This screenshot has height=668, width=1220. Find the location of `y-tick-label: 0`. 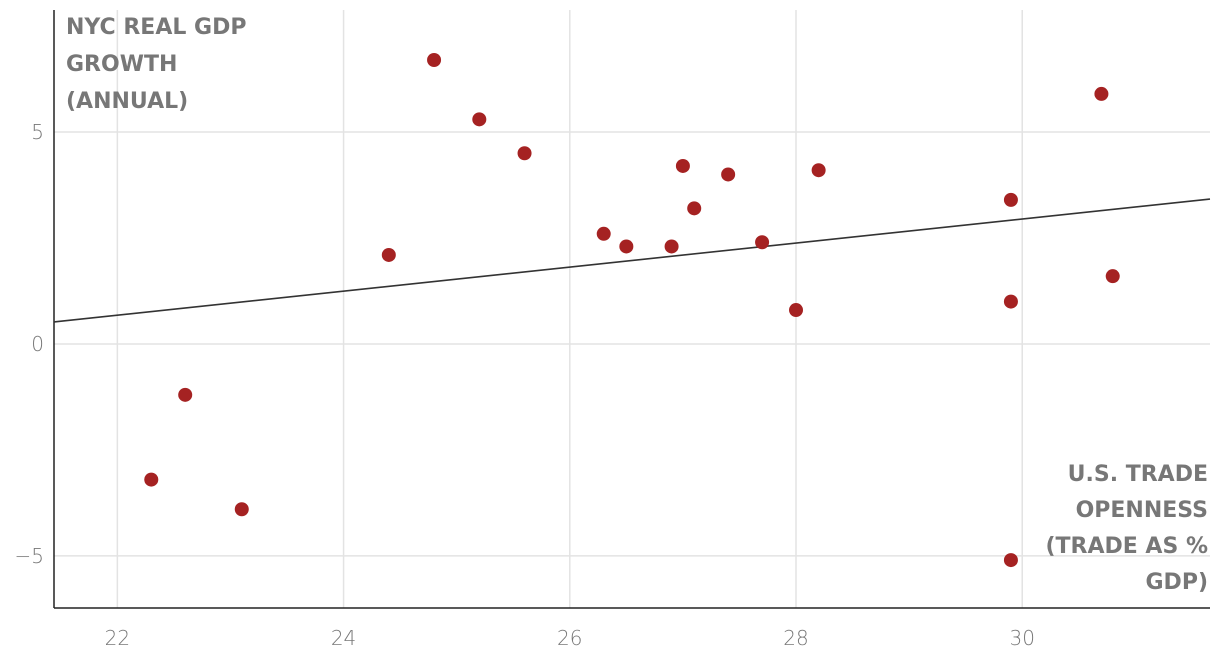

y-tick-label: 0 is located at coordinates (37, 344).